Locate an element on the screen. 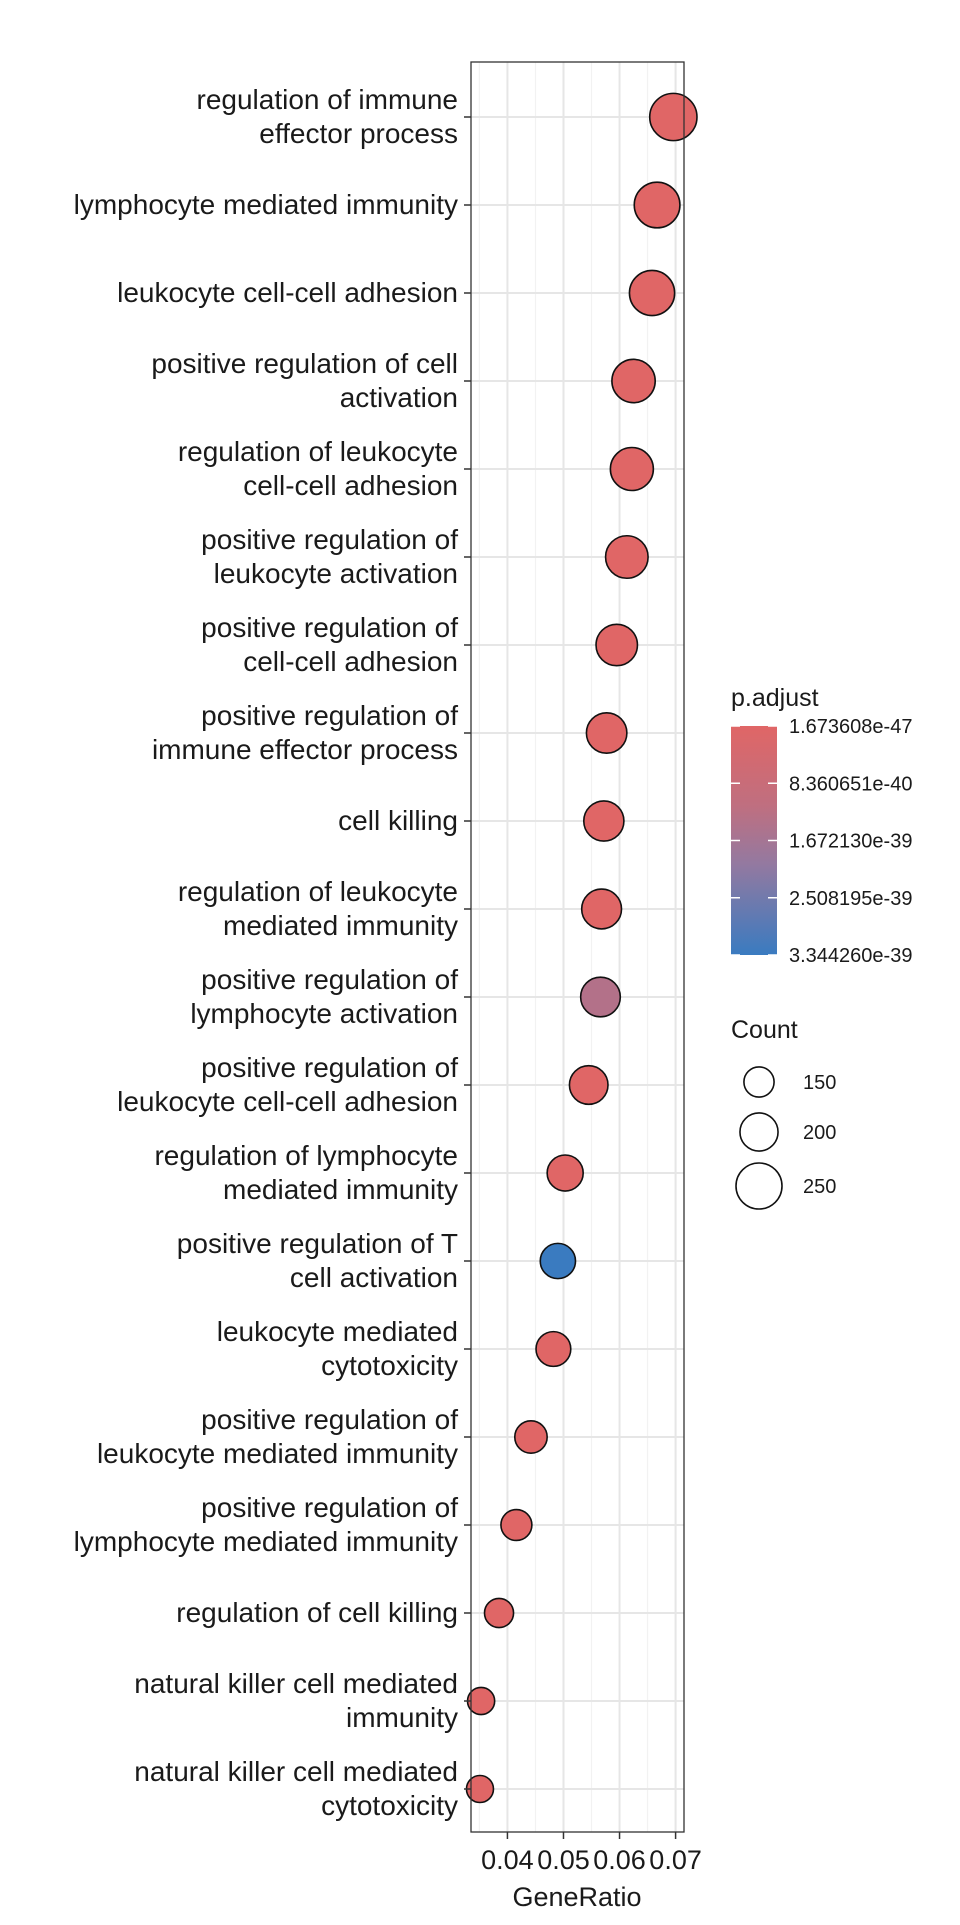  color-legend-label: 1.673608e-47 is located at coordinates (850, 727).